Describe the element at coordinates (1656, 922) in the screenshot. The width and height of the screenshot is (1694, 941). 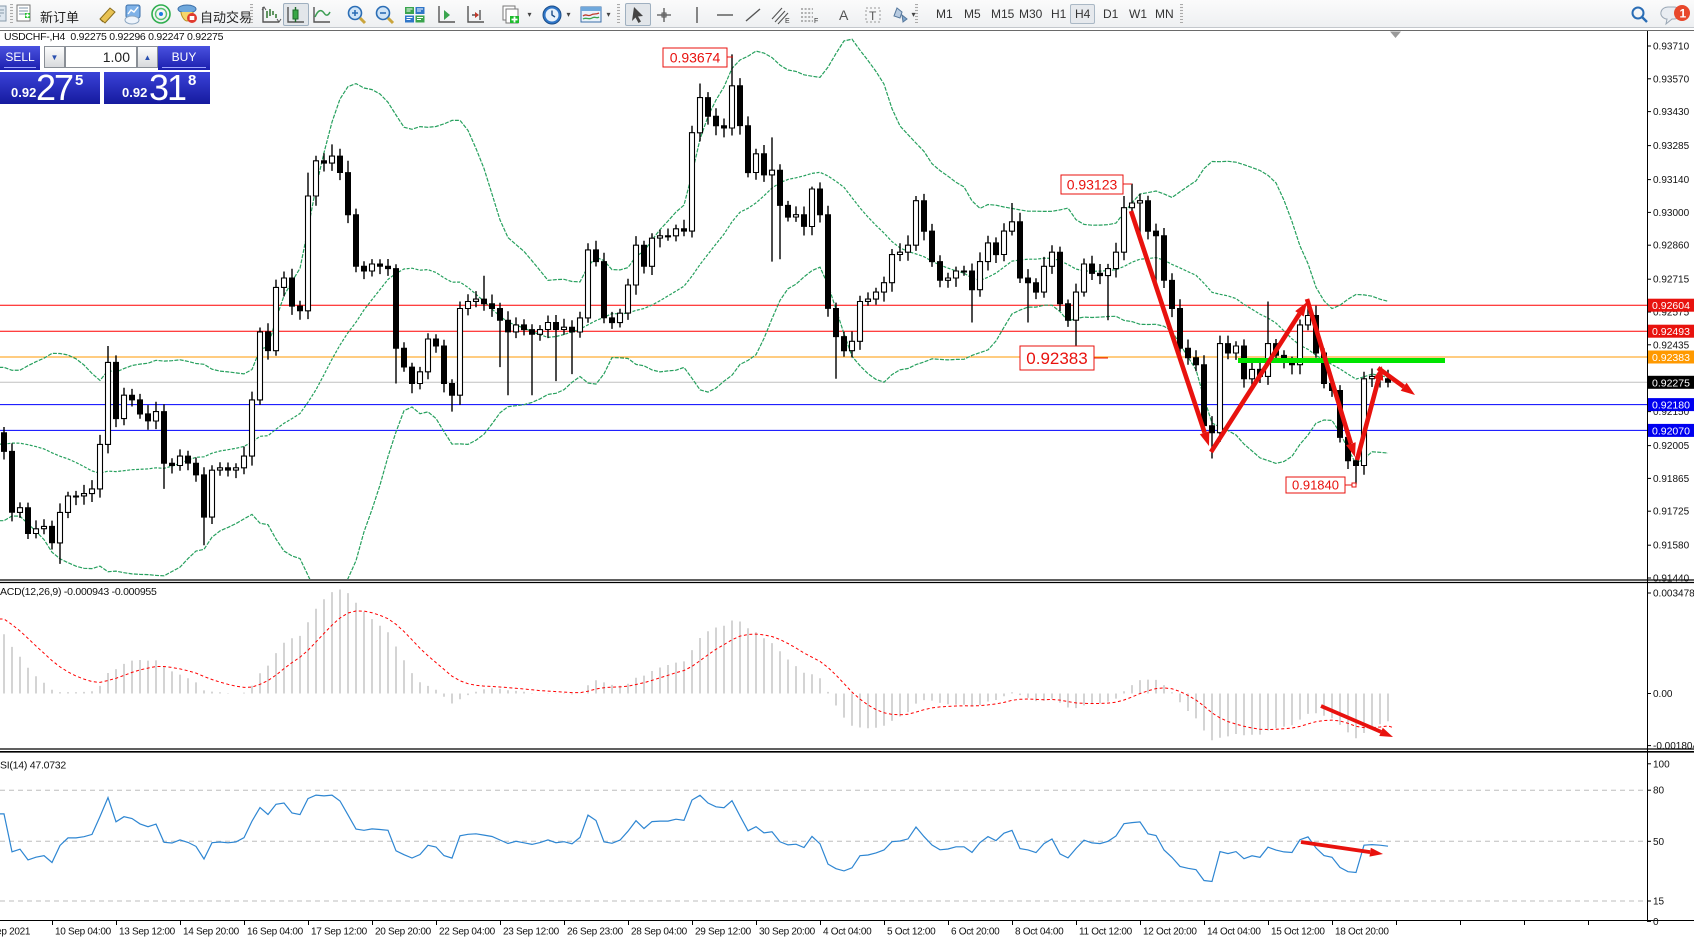
I see `svg-text: 0` at that location.